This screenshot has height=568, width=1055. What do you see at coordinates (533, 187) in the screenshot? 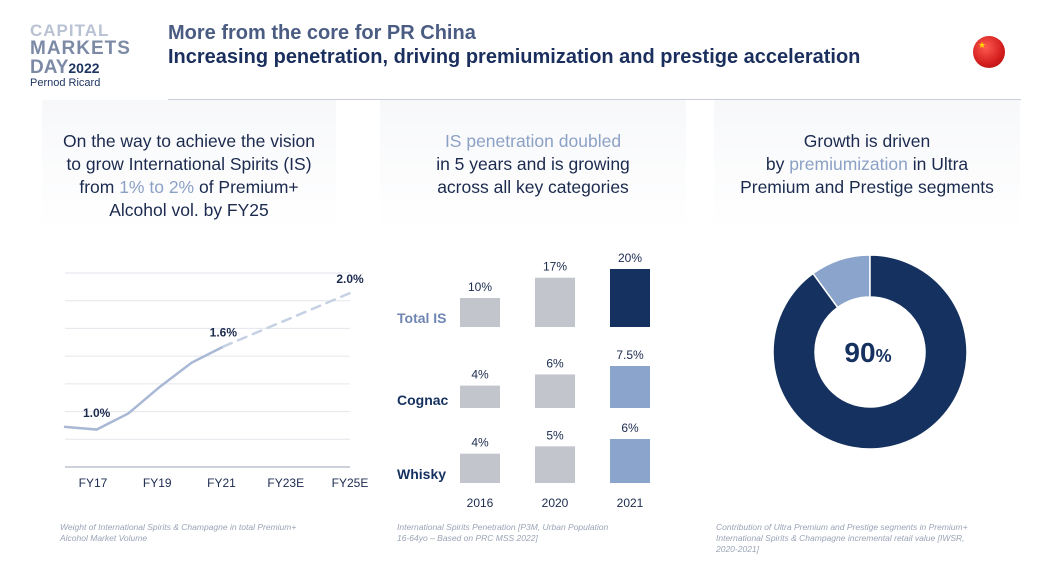
I see `panel2-heading-line3: across all key categories` at bounding box center [533, 187].